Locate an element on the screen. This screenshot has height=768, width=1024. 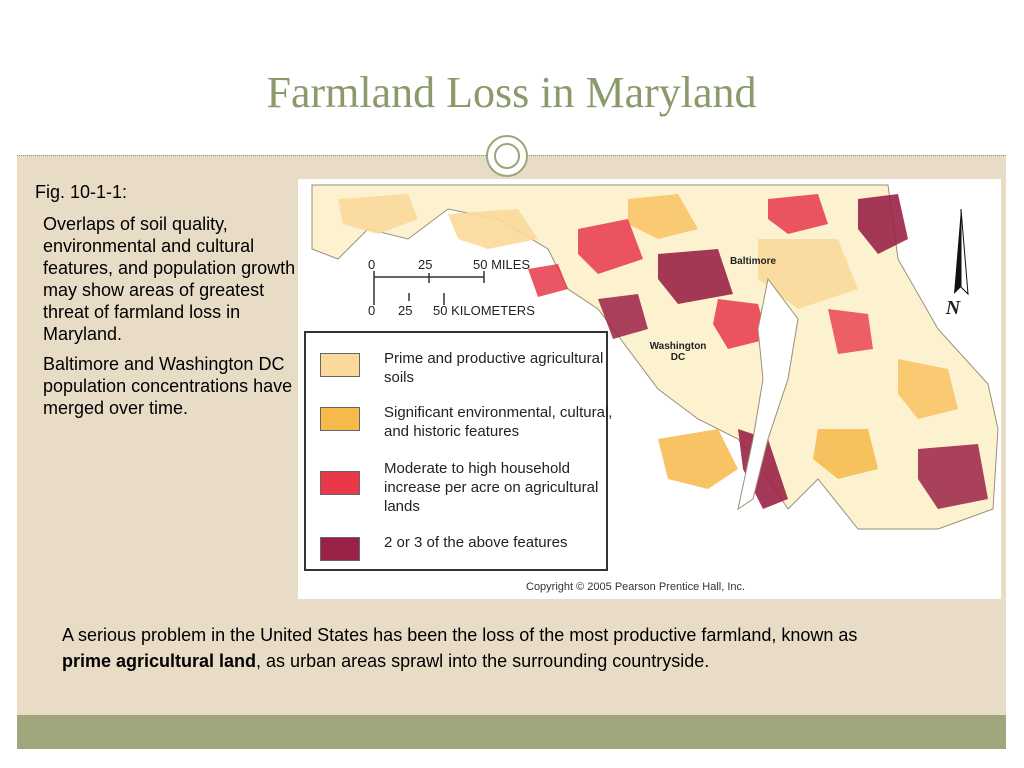
scale-km-50: 50 KILOMETERS is located at coordinates (484, 310).